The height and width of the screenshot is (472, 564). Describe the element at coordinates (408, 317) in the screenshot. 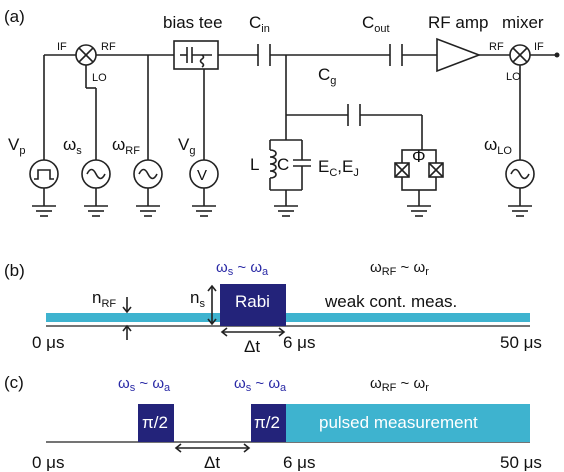

I see `panel-b-weak-measurement-right` at that location.